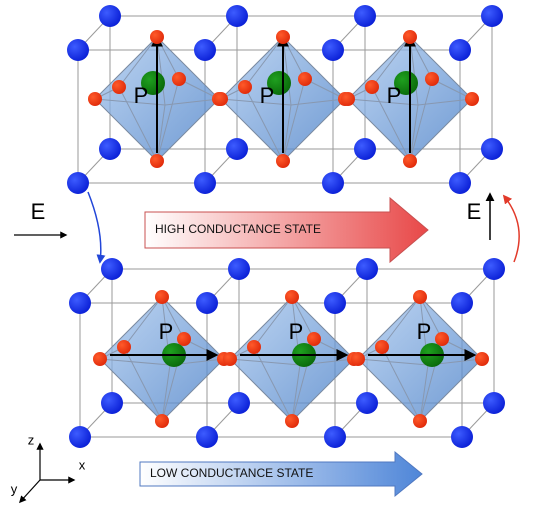  I want to click on state-label: LOW CONDUCTANCE STATE, so click(231, 473).